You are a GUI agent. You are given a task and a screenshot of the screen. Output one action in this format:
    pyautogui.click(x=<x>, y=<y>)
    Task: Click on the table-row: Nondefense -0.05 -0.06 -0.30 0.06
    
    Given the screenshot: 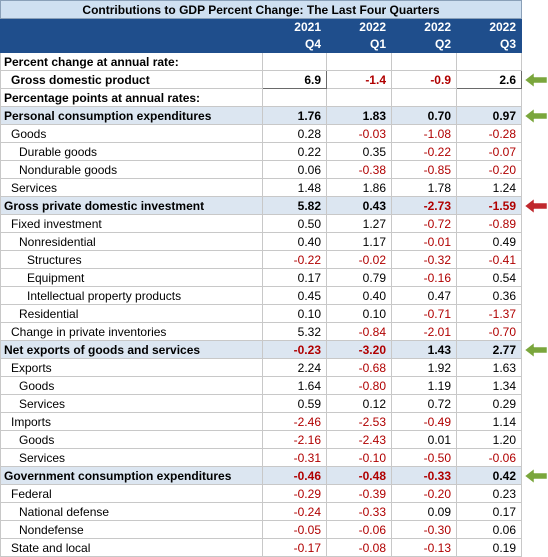 What is the action you would take?
    pyautogui.click(x=261, y=529)
    